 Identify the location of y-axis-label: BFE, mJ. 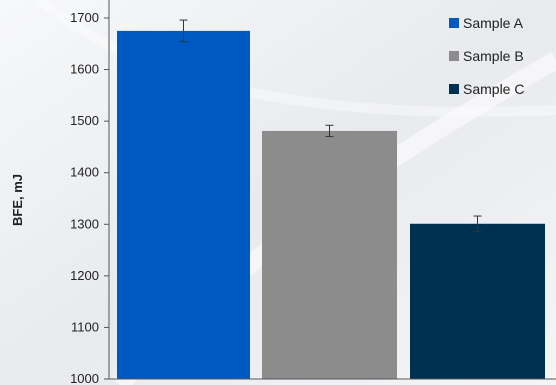
(17, 200).